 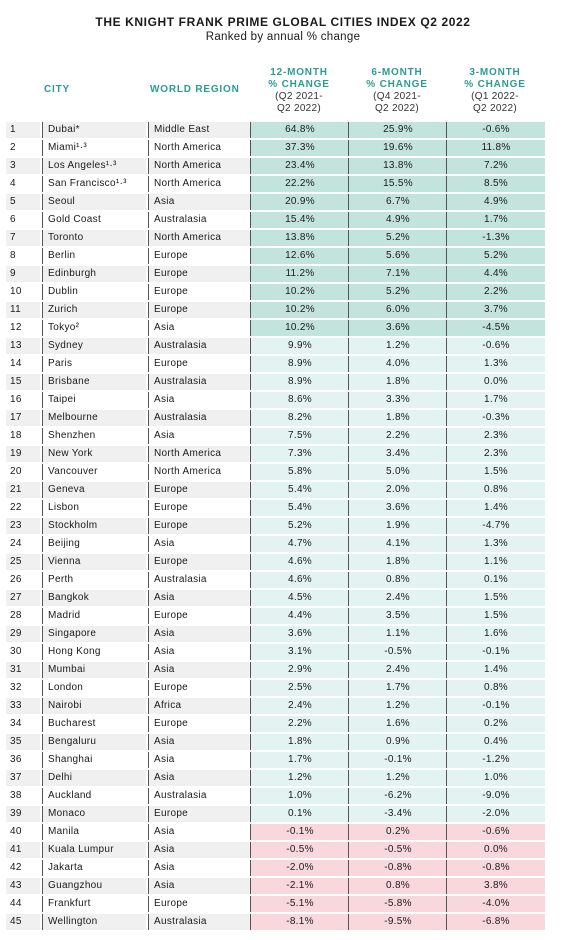 I want to click on change-6-month-cell: -0.5%, so click(x=397, y=652).